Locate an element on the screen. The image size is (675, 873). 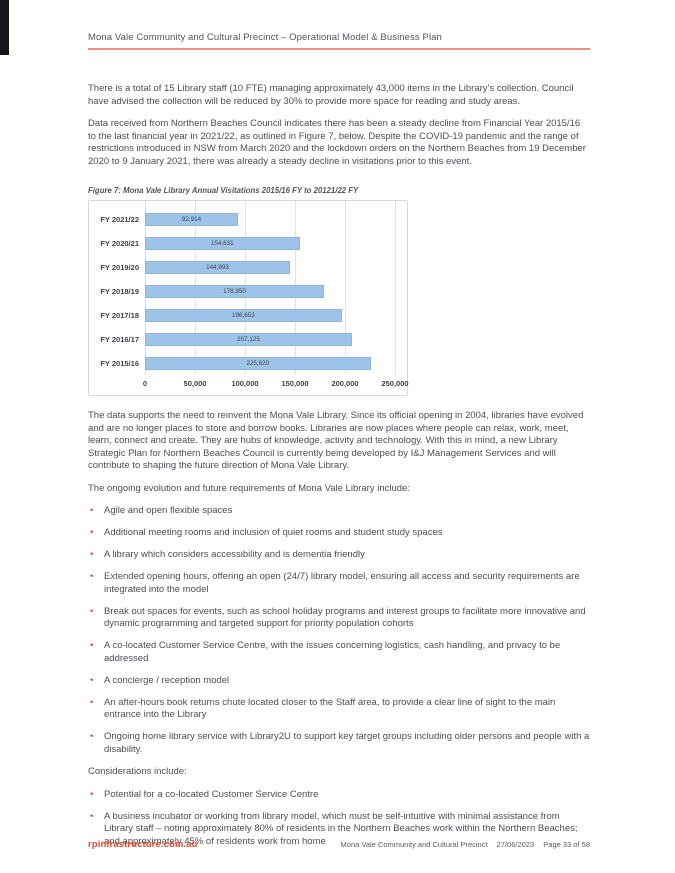
chart-bar: 225,620 is located at coordinates (258, 363).